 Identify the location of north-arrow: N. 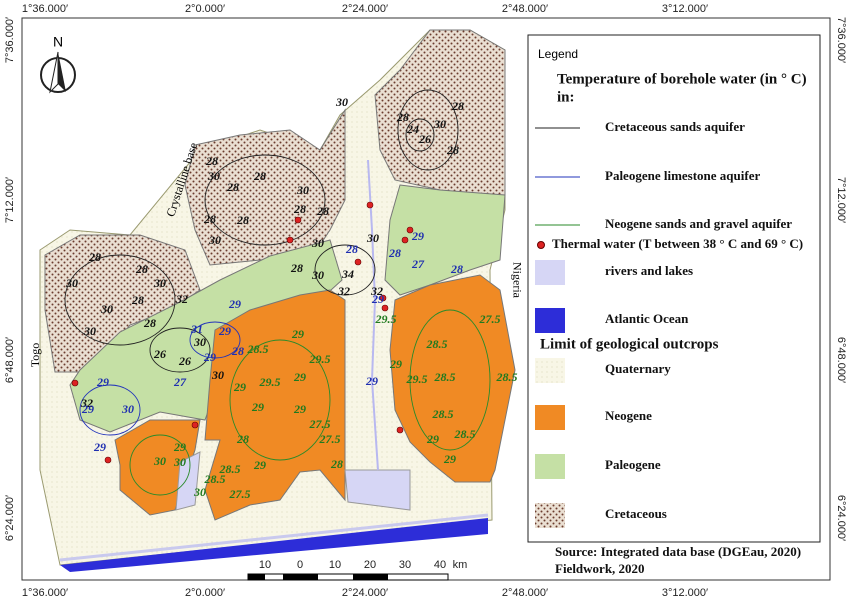
(58, 64).